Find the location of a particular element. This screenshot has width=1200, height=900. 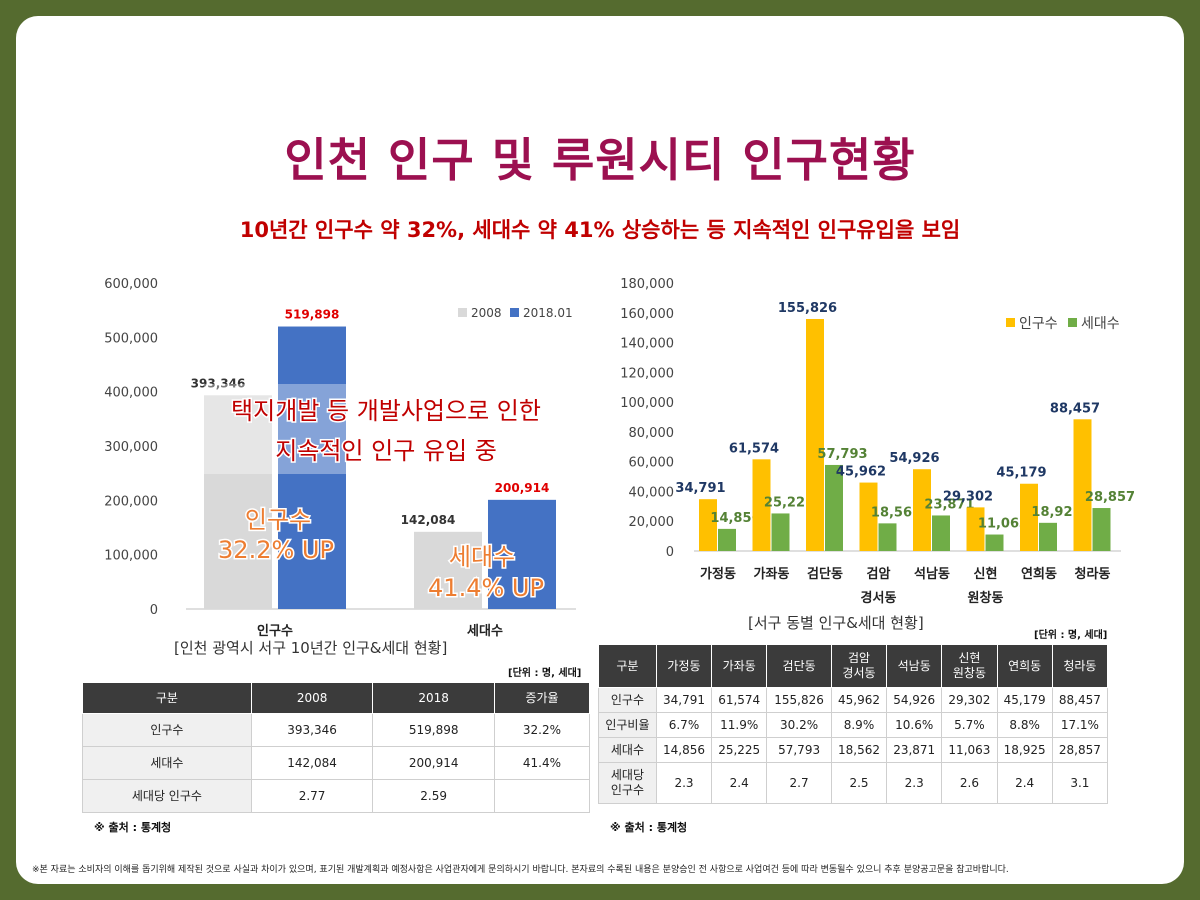

table-cell: 41.4% is located at coordinates (542, 763).